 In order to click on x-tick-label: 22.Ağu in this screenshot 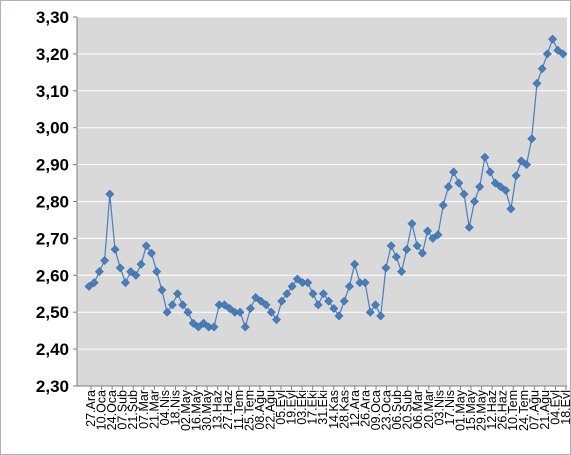, I will do `click(270, 410)`.